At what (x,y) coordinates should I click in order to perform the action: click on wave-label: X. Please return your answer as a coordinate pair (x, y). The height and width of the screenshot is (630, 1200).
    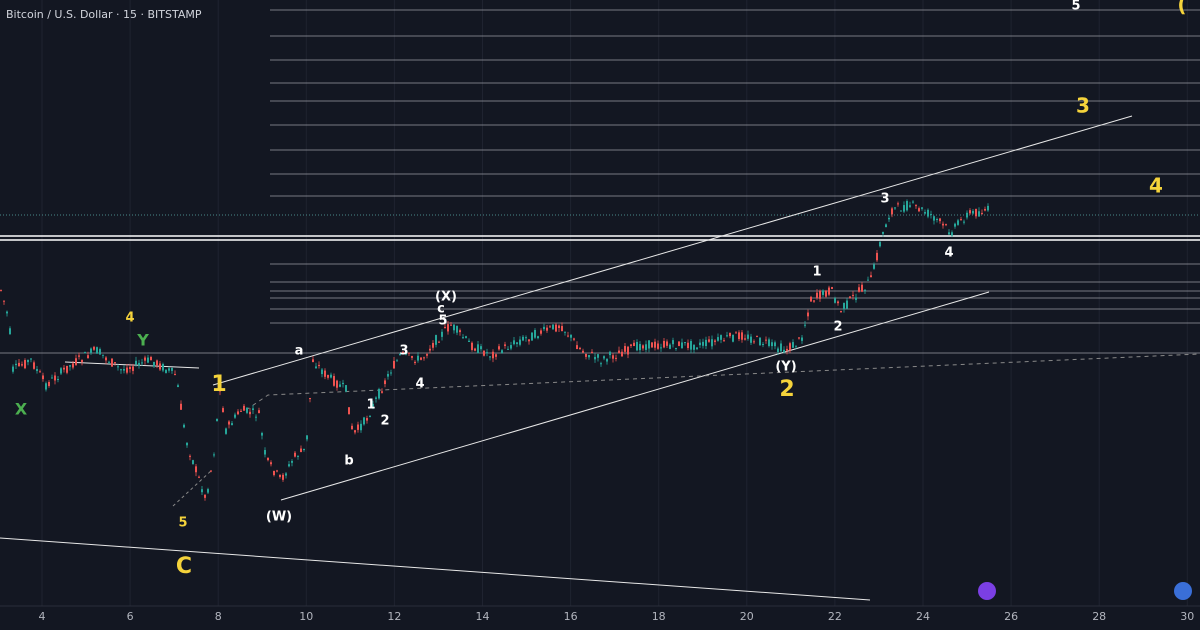
    Looking at the image, I should click on (21, 409).